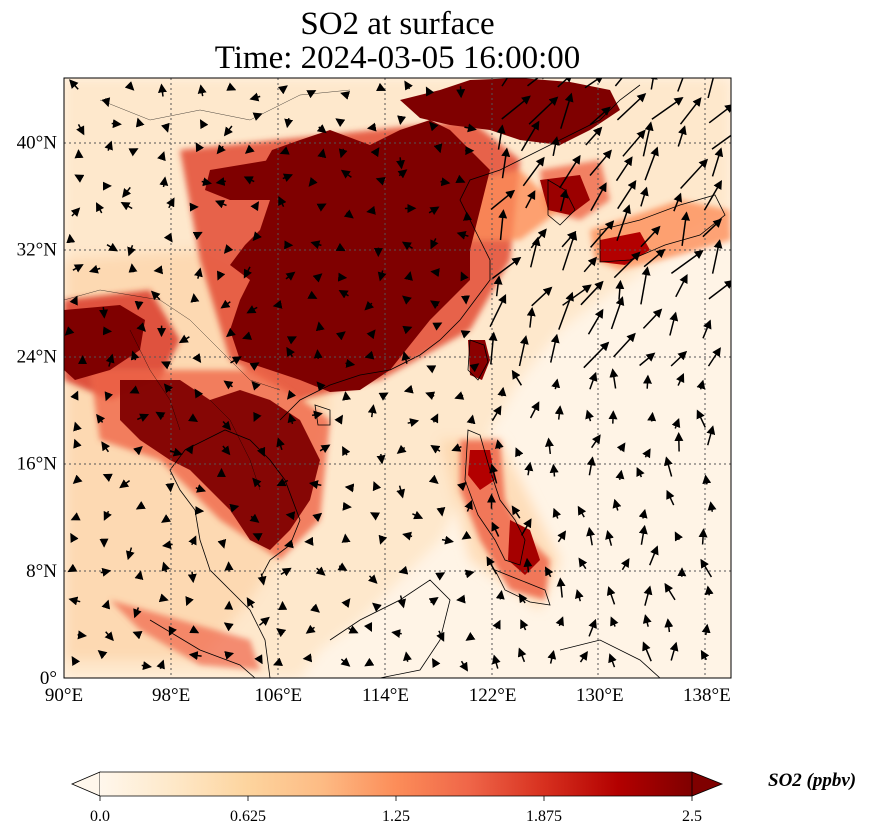 The height and width of the screenshot is (836, 875). I want to click on colorbar-tick-label: 0.625, so click(248, 816).